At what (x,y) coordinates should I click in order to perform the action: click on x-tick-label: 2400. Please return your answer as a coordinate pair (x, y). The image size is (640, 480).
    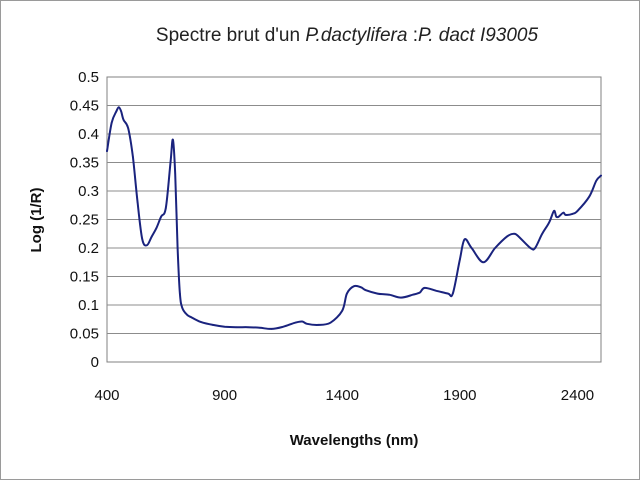
    Looking at the image, I should click on (577, 395).